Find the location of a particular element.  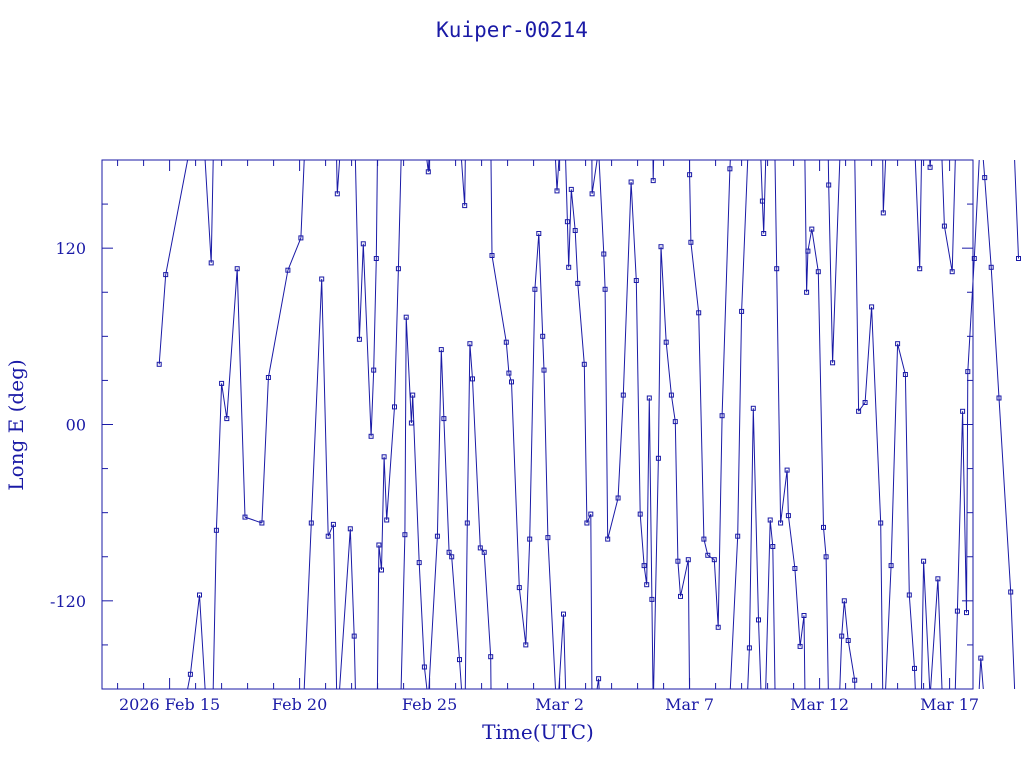

x-tick-label: Feb 25 is located at coordinates (429, 704).